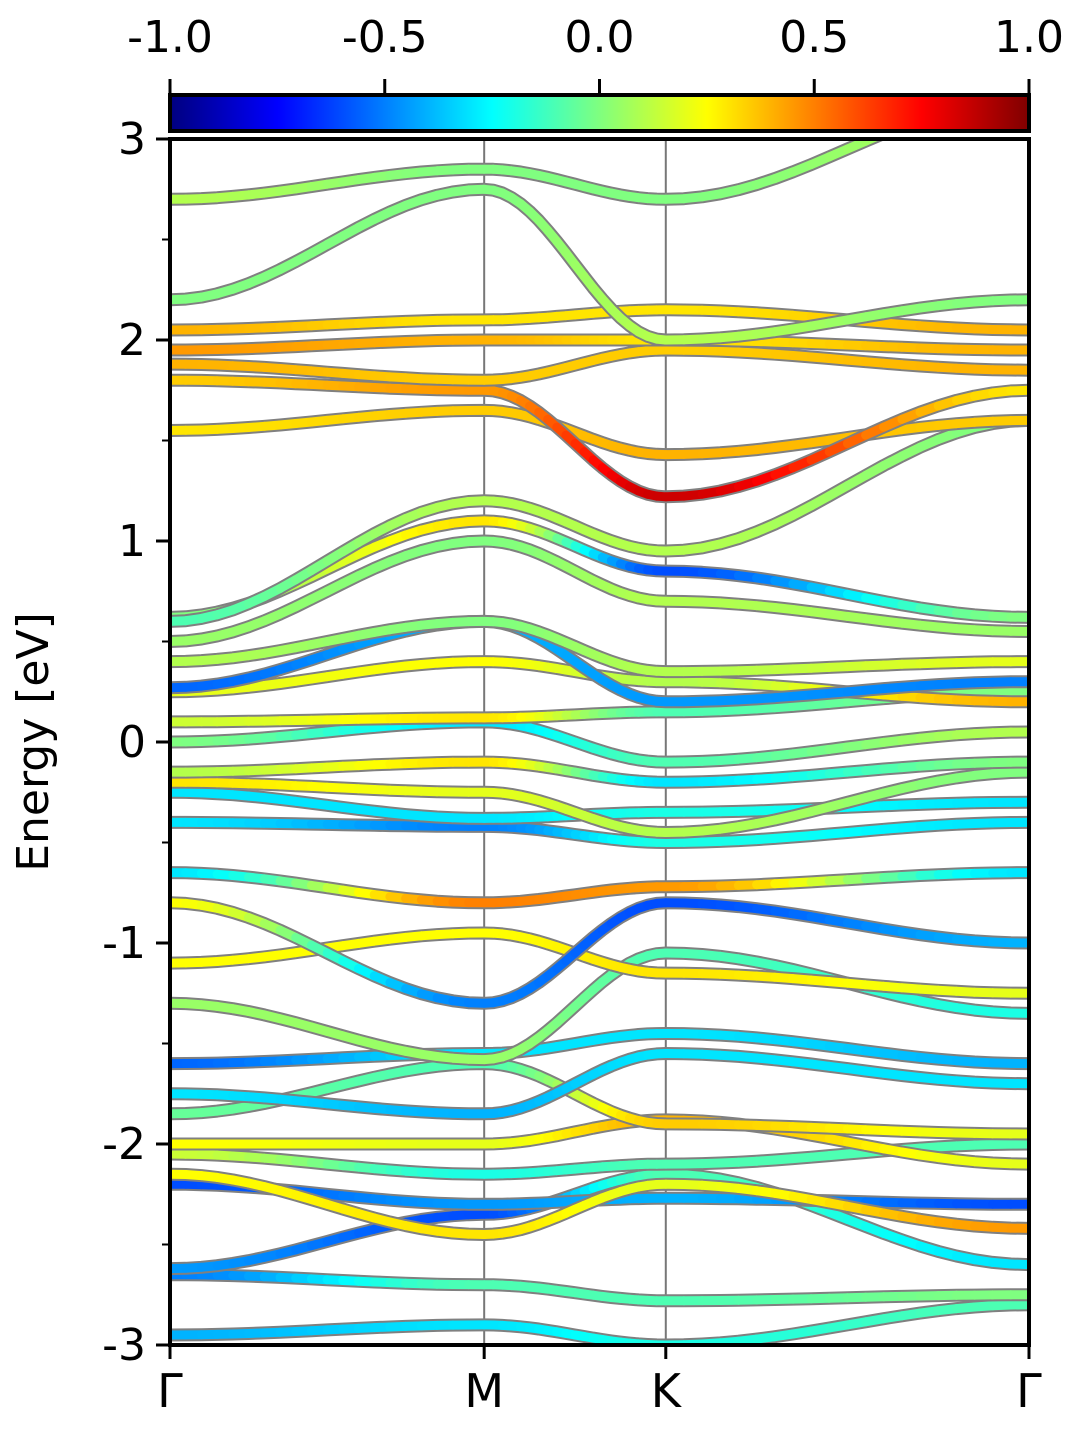  What do you see at coordinates (33, 742) in the screenshot?
I see `y-axis-label: Energy [eV]` at bounding box center [33, 742].